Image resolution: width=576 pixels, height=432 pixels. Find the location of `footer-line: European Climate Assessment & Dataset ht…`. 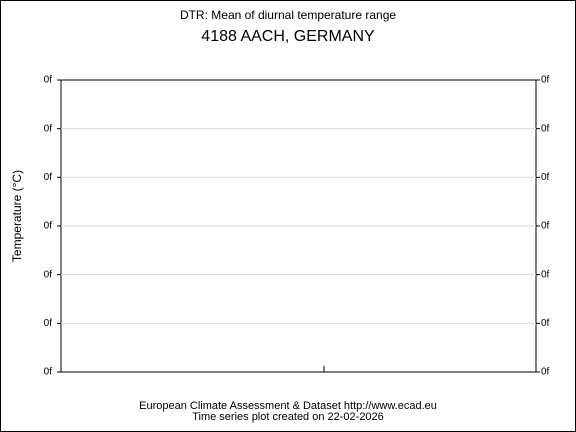

footer-line: European Climate Assessment & Dataset ht… is located at coordinates (288, 406).